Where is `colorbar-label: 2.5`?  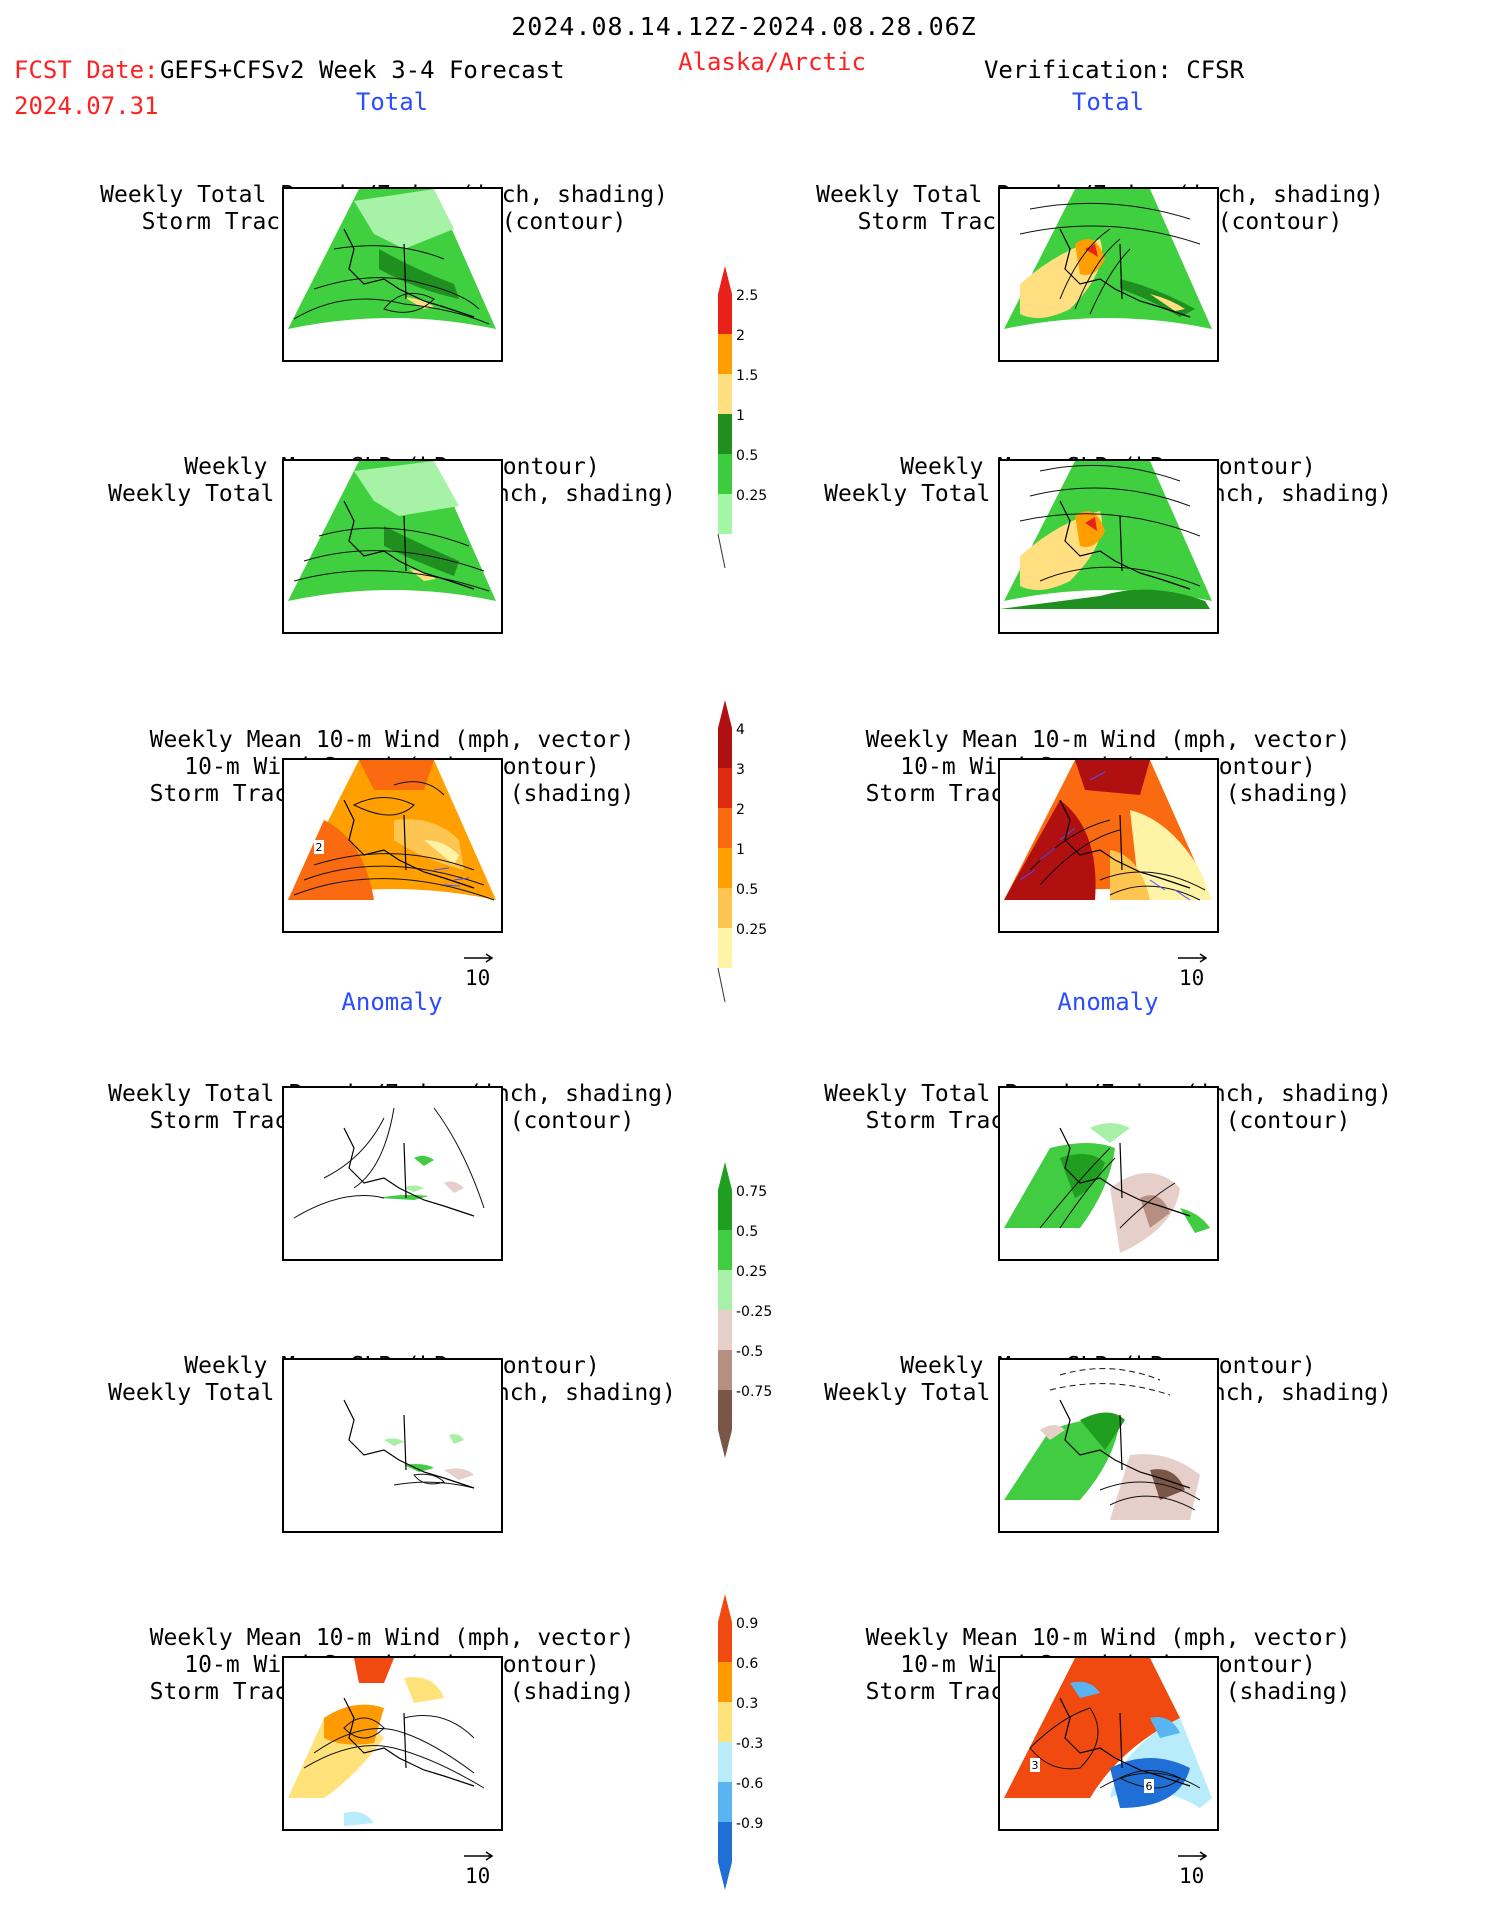
colorbar-label: 2.5 is located at coordinates (747, 296).